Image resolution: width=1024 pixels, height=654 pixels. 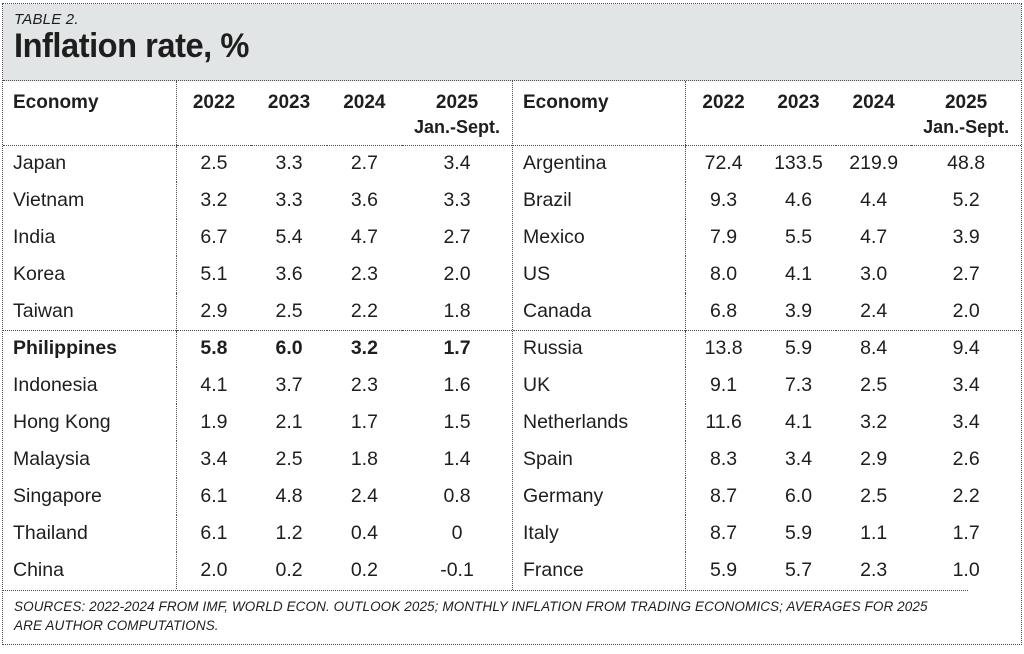 What do you see at coordinates (966, 200) in the screenshot?
I see `value-cell: 5.2` at bounding box center [966, 200].